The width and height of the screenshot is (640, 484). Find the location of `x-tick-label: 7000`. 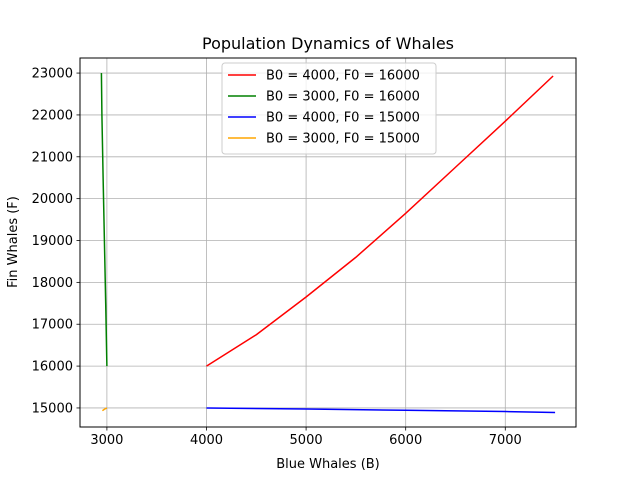

x-tick-label: 7000 is located at coordinates (505, 440).